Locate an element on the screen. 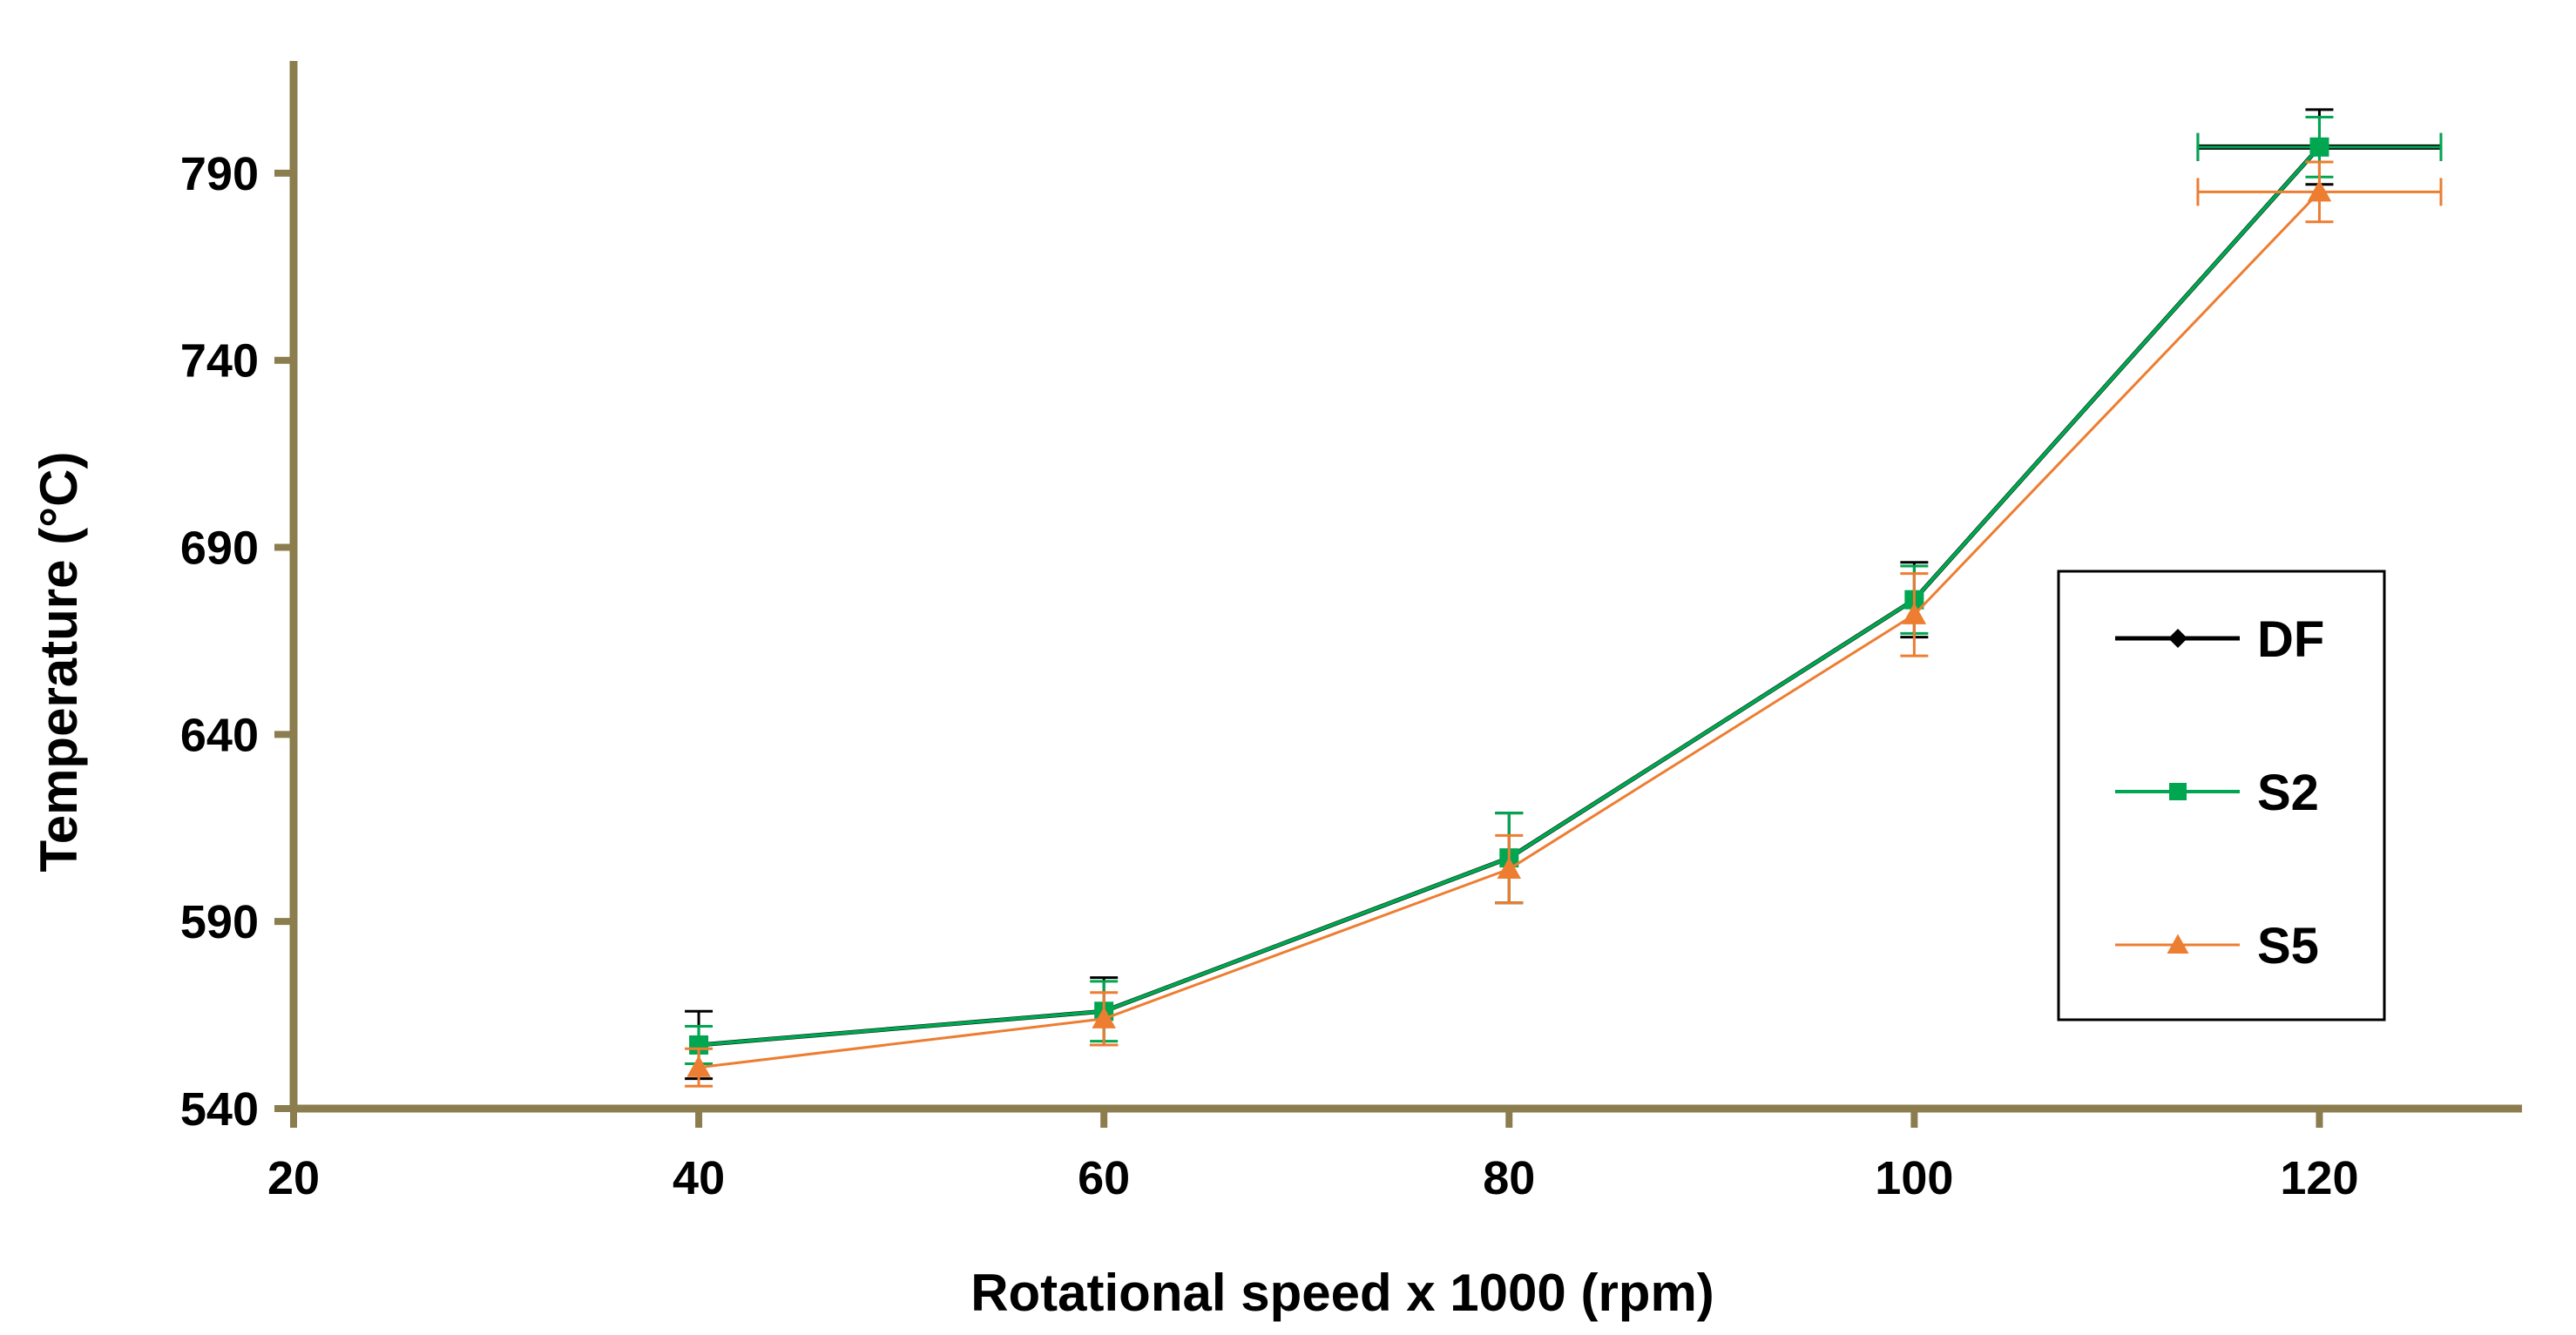 The image size is (2576, 1335). y-axis-title: Temperature (°C) is located at coordinates (59, 662).